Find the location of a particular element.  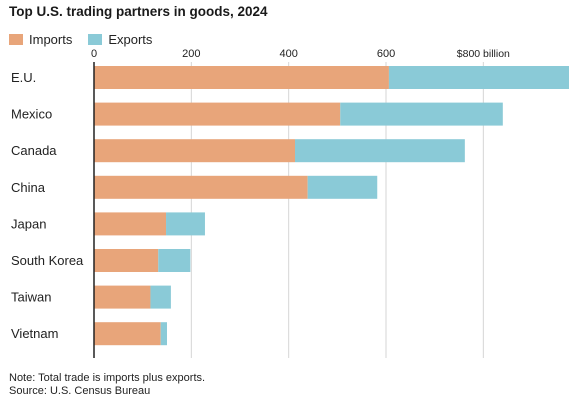

category-label: E.U. is located at coordinates (23, 77).